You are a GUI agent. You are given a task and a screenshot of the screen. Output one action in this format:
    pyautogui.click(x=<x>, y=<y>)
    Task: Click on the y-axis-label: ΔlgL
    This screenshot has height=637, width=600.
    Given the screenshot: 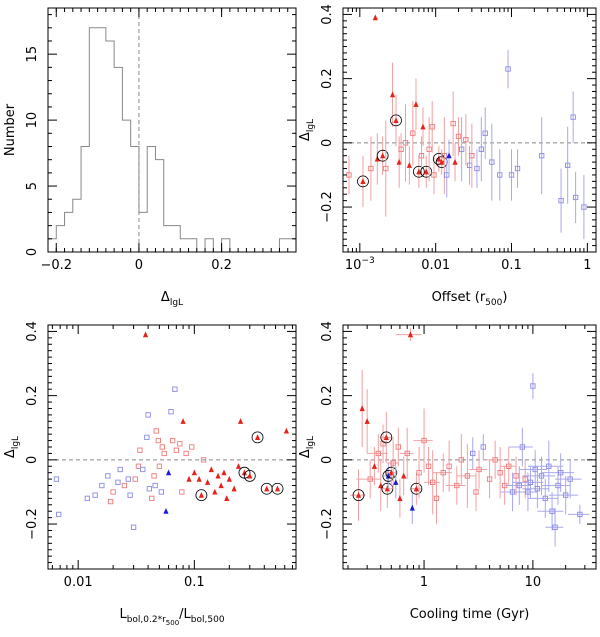 What is the action you would take?
    pyautogui.click(x=307, y=447)
    